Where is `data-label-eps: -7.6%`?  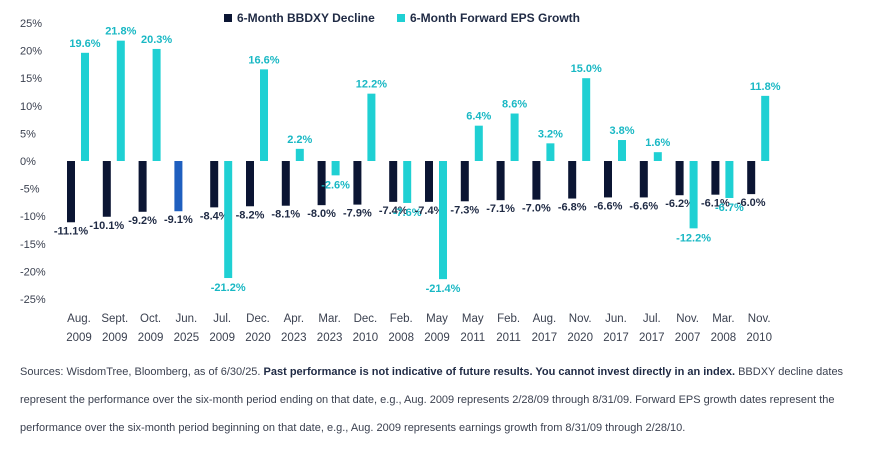
data-label-eps: -7.6% is located at coordinates (407, 213).